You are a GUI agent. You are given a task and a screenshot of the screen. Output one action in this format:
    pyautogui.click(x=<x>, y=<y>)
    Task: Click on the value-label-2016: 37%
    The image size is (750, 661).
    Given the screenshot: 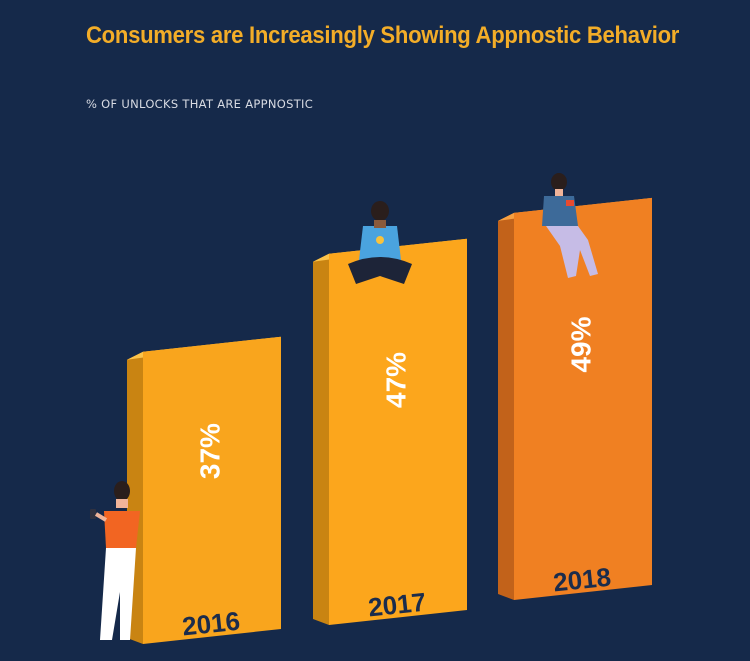 What is the action you would take?
    pyautogui.click(x=209, y=451)
    